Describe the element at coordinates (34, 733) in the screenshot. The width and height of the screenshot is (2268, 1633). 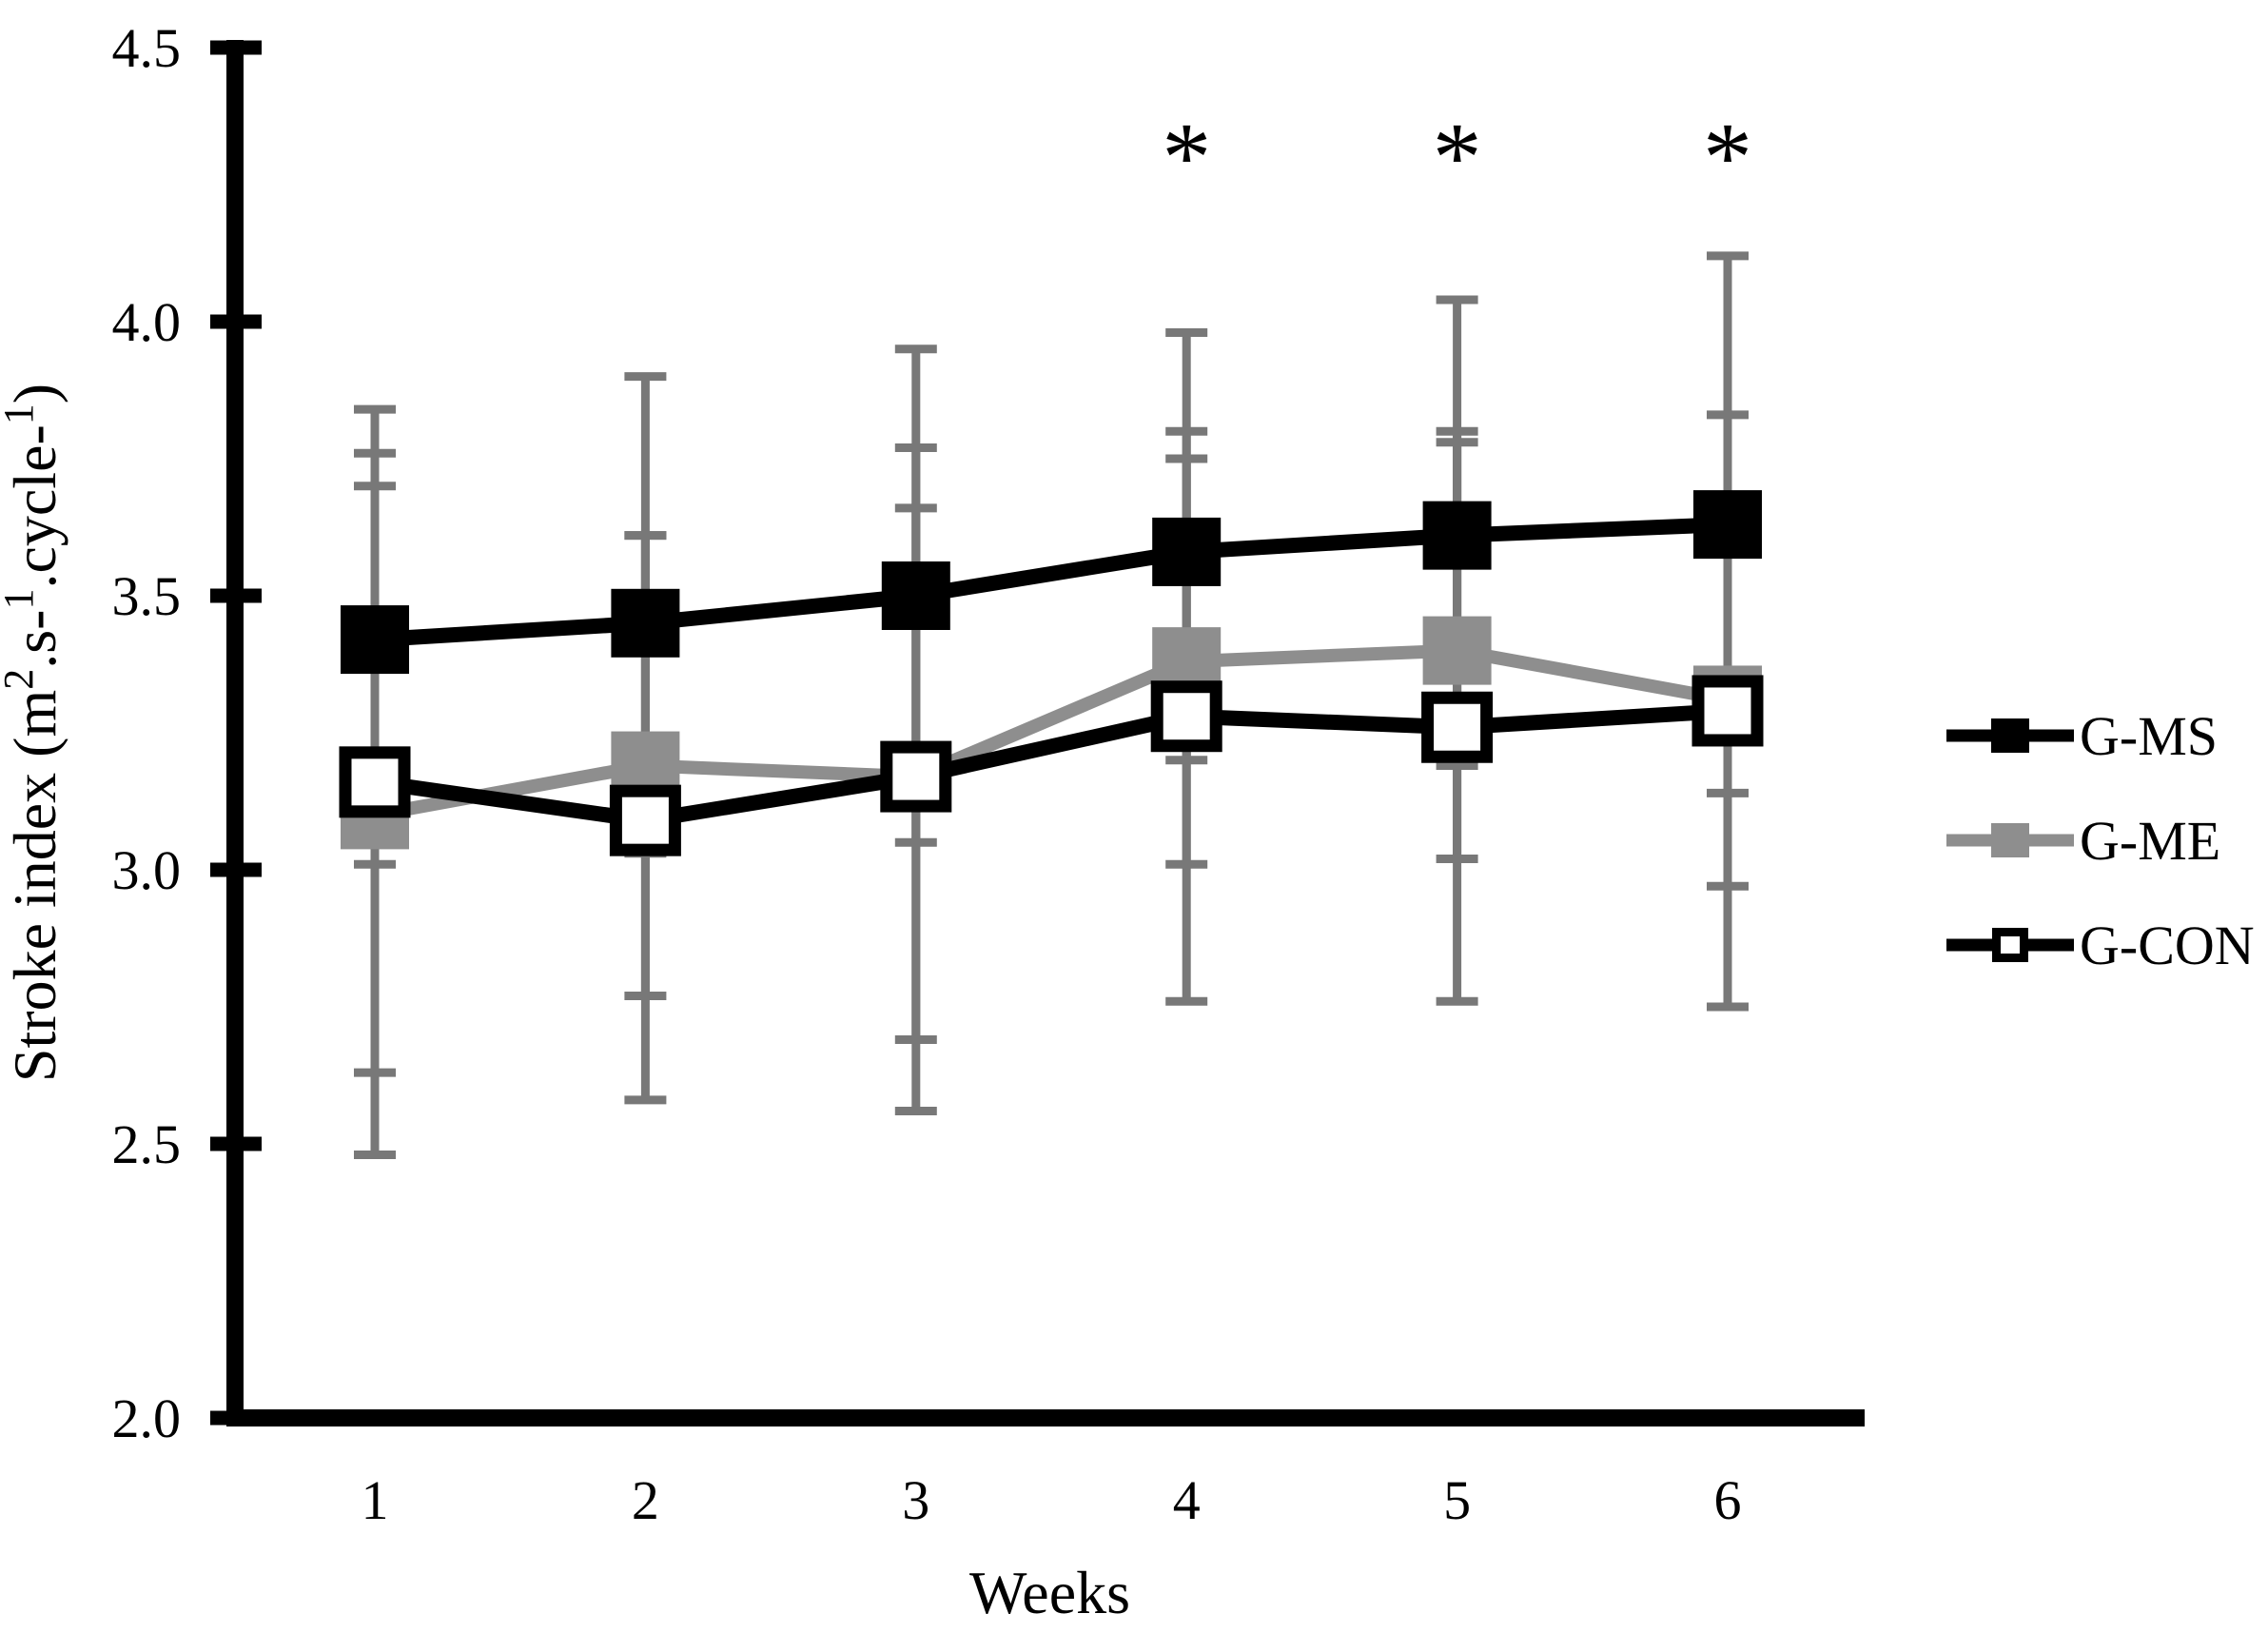
I see `y-axis-title: Stroke index (m2.s-1.cycle-1)` at that location.